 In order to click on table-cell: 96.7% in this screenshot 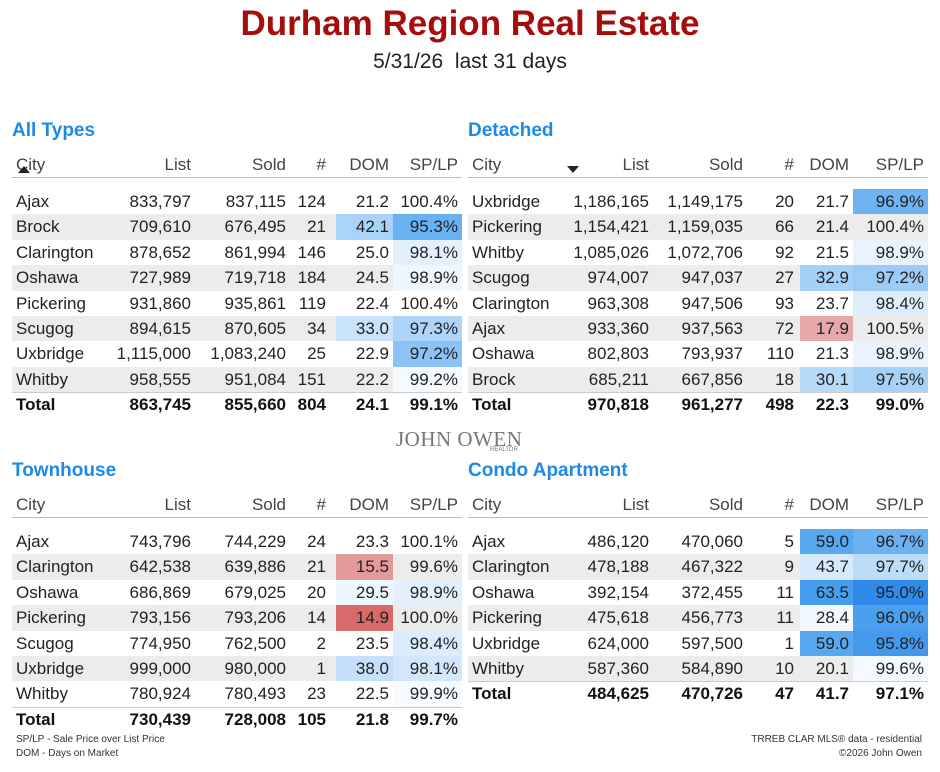, I will do `click(899, 541)`.